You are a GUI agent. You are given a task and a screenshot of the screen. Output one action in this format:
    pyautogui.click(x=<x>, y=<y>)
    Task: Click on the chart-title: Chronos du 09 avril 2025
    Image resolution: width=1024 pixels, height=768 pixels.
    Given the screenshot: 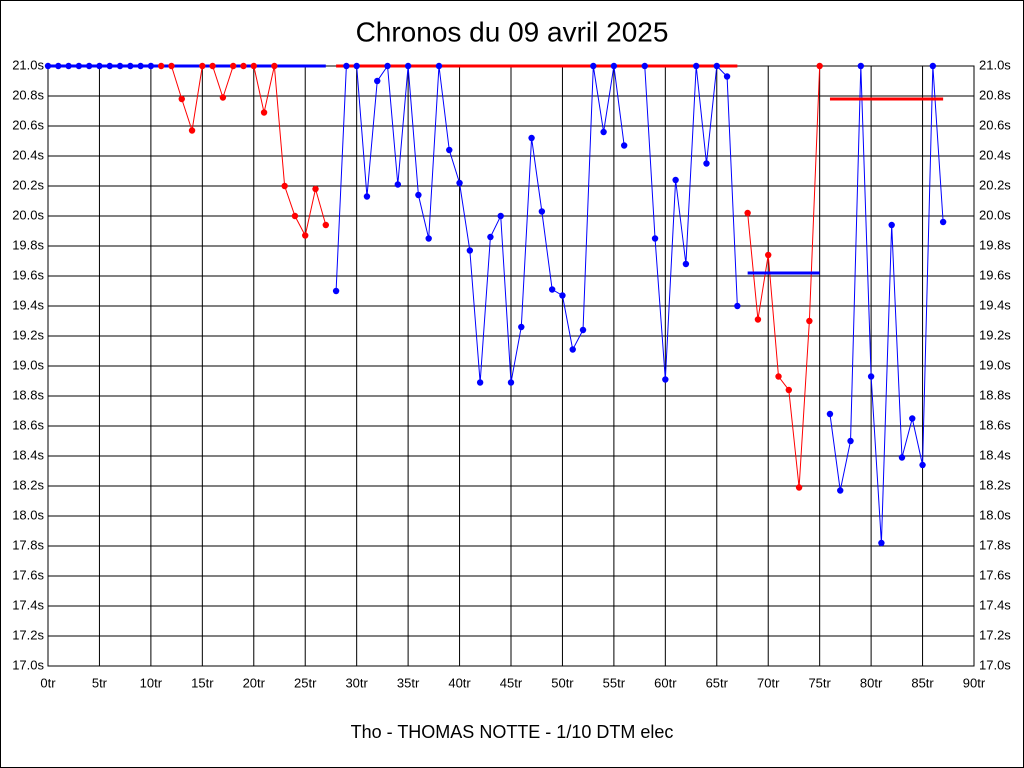 What is the action you would take?
    pyautogui.click(x=512, y=31)
    